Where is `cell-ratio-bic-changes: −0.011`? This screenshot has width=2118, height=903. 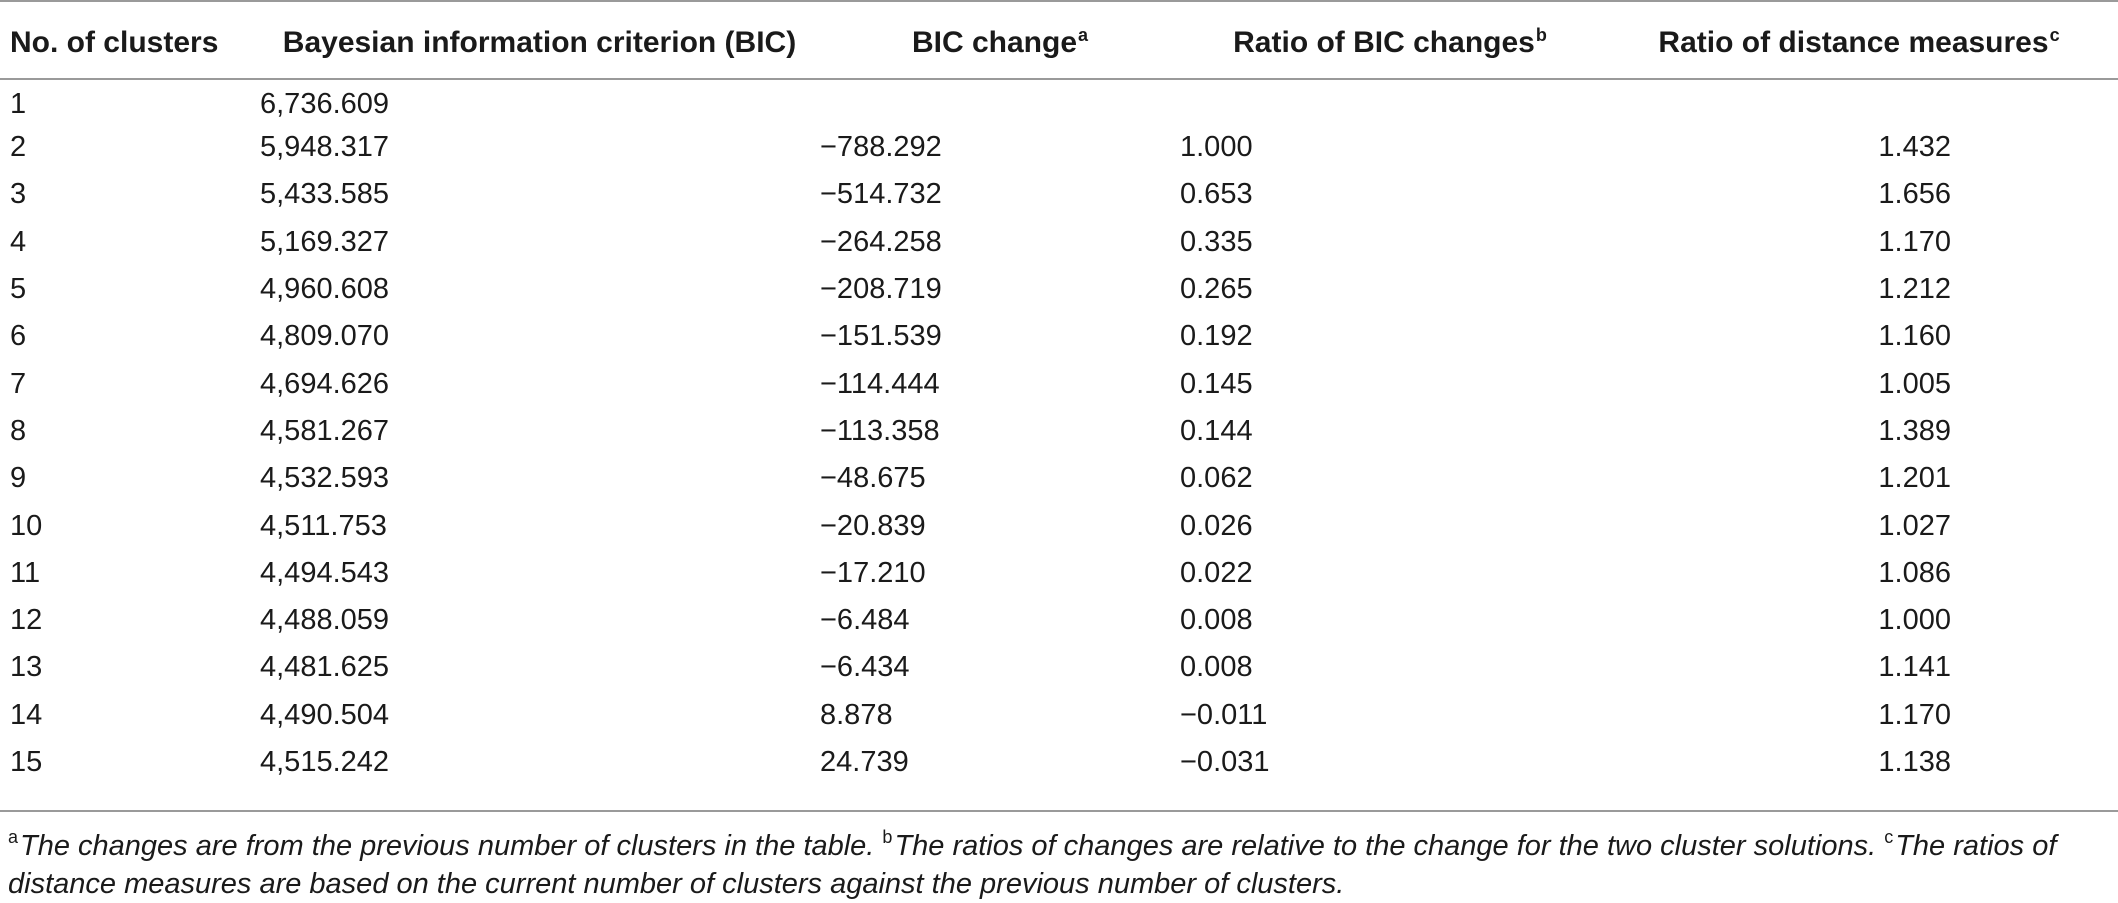 cell-ratio-bic-changes: −0.011 is located at coordinates (1224, 714).